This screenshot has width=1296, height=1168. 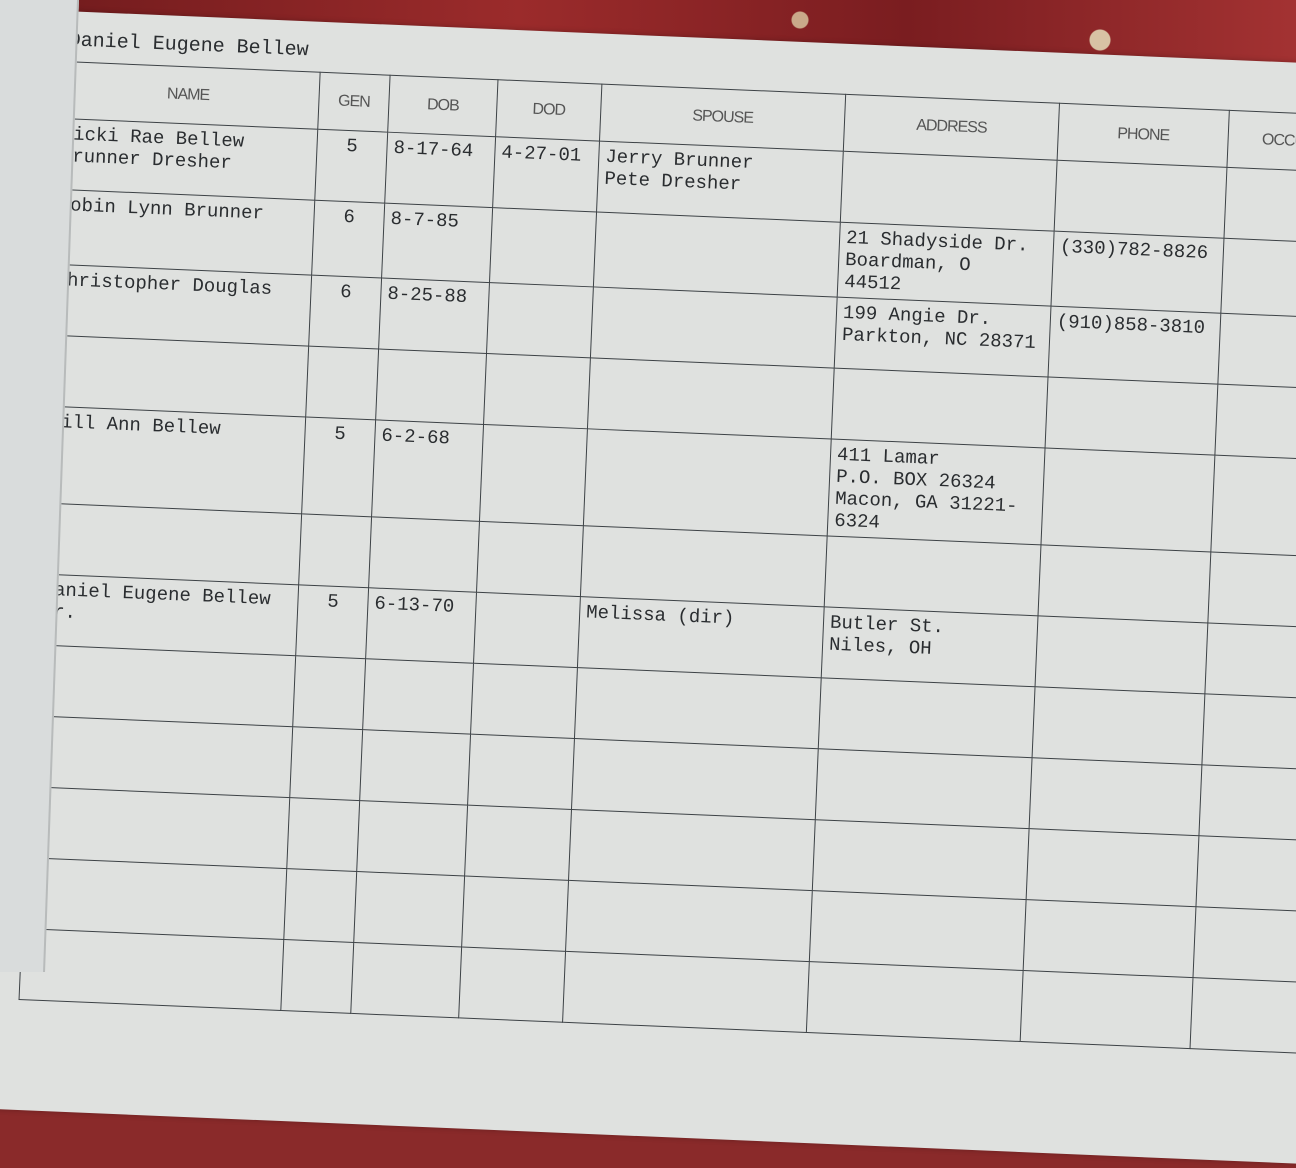 What do you see at coordinates (434, 316) in the screenshot?
I see `cell-dob: 8-25-88` at bounding box center [434, 316].